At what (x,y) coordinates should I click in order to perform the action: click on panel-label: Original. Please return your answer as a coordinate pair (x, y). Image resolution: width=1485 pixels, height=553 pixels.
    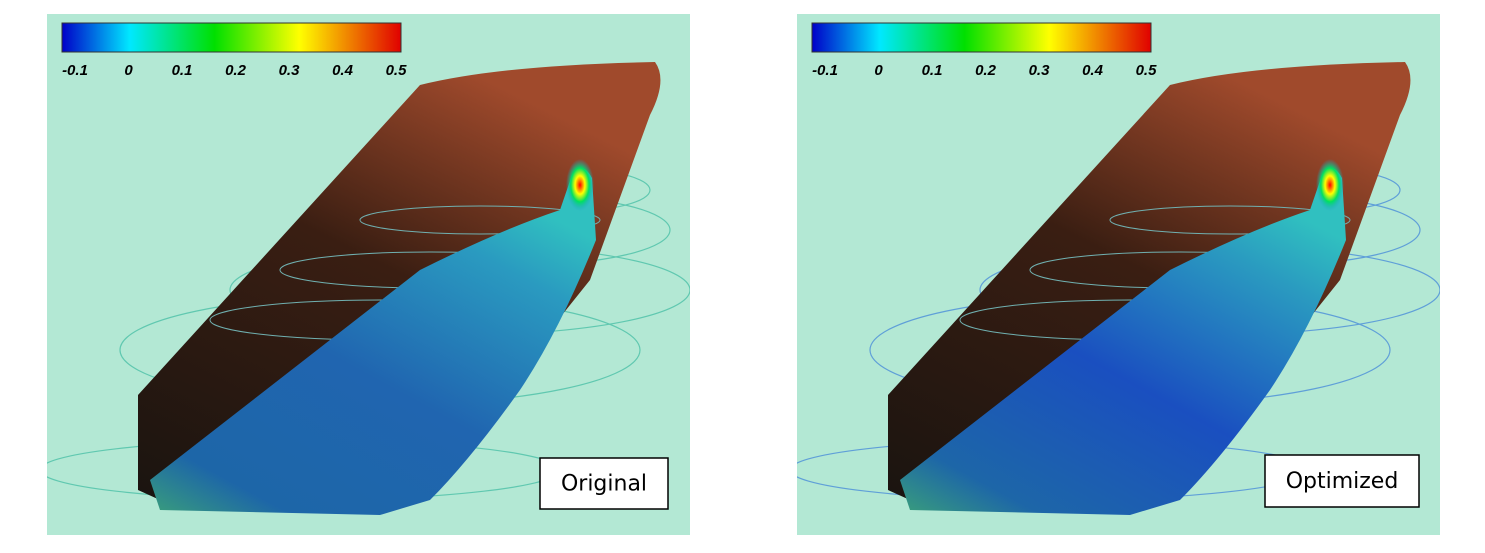
    Looking at the image, I should click on (604, 484).